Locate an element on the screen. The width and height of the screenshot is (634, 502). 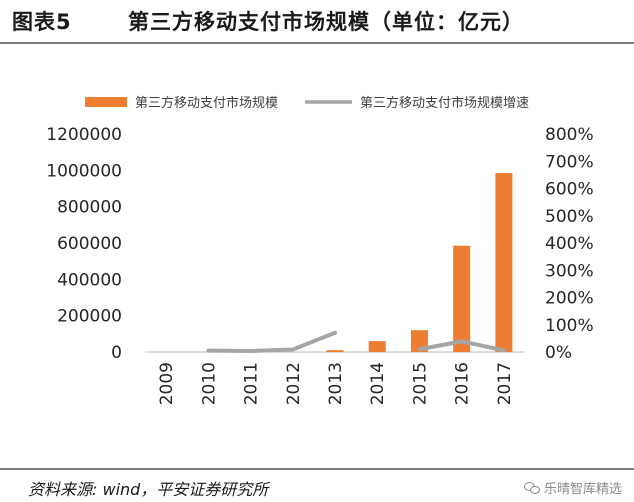
legend-bar-swatch is located at coordinates (106, 102).